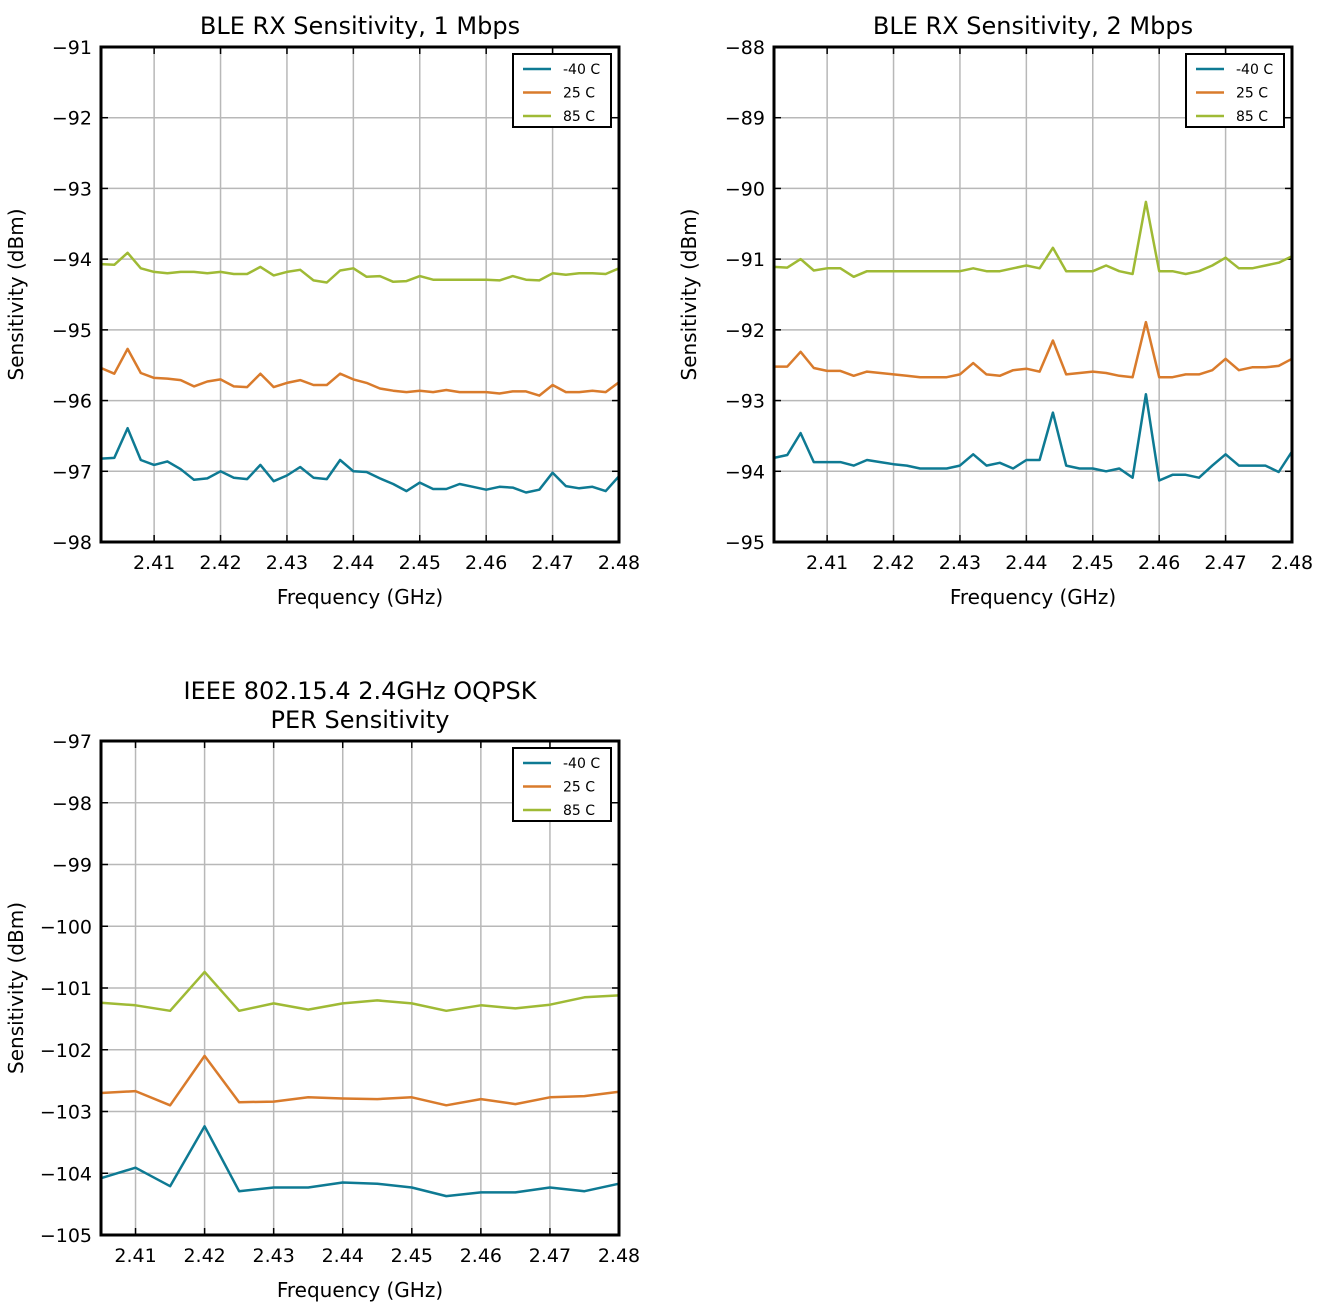 The image size is (1320, 1304). I want to click on chart-title: BLE RX Sensitivity, 2 Mbps, so click(1033, 26).